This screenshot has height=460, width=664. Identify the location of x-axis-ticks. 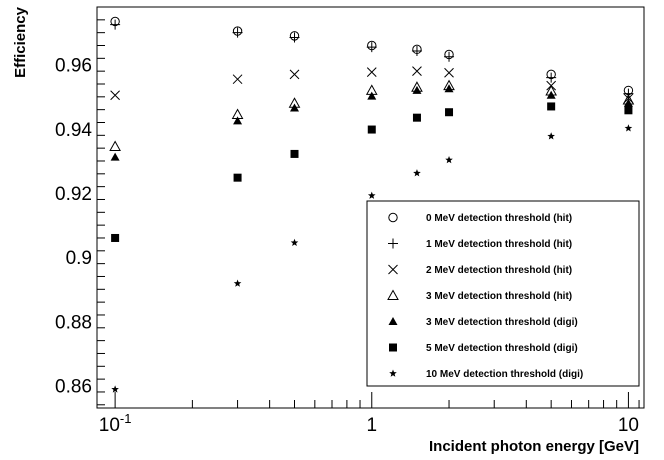
(377, 400).